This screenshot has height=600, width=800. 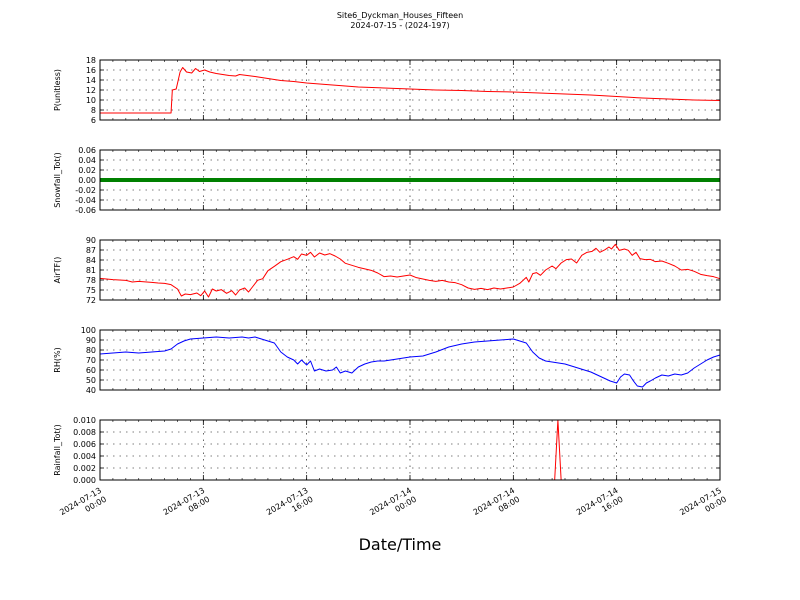 What do you see at coordinates (87, 150) in the screenshot?
I see `y-tick-label: 0.06` at bounding box center [87, 150].